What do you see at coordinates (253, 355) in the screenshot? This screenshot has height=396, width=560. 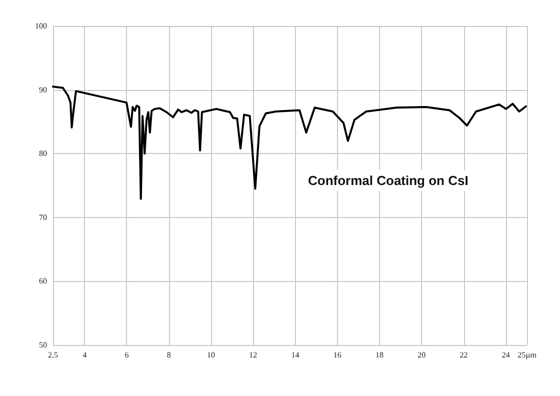 I see `x-tick-label: 12` at bounding box center [253, 355].